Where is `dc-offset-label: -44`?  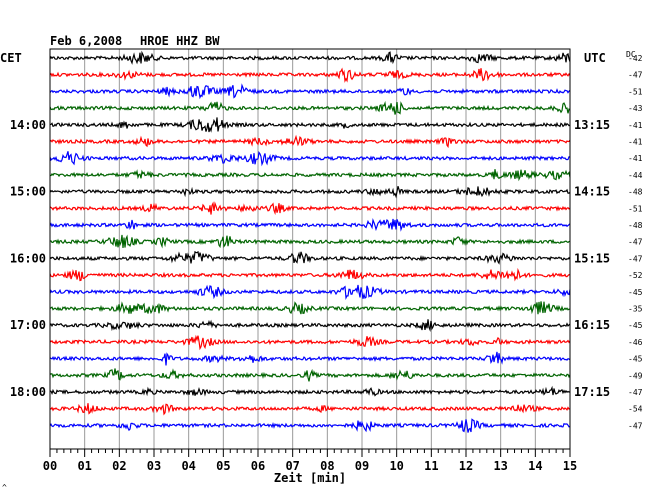 dc-offset-label: -44 is located at coordinates (635, 175).